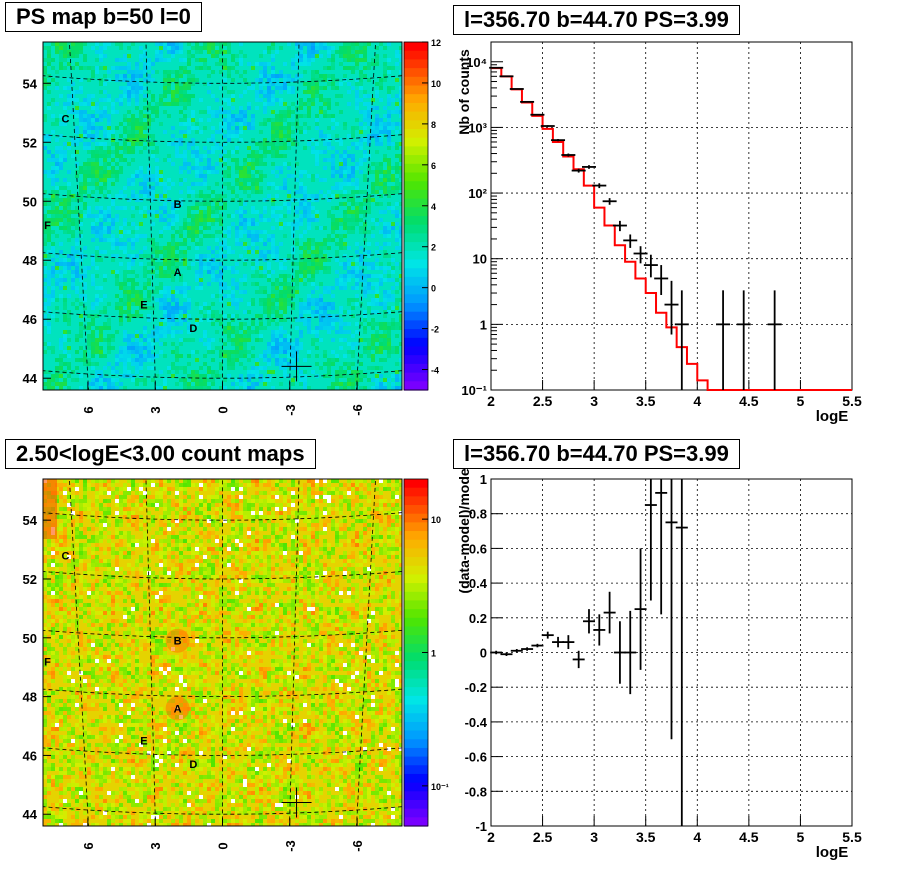 This screenshot has width=898, height=876. I want to click on colorbar-segment, so click(416, 159).